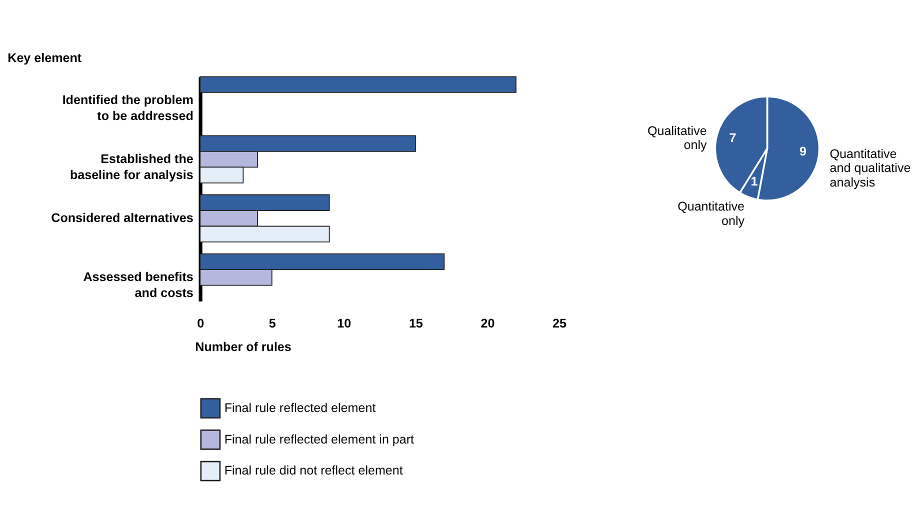 The width and height of the screenshot is (918, 521). I want to click on x-tick-label: 15, so click(415, 323).